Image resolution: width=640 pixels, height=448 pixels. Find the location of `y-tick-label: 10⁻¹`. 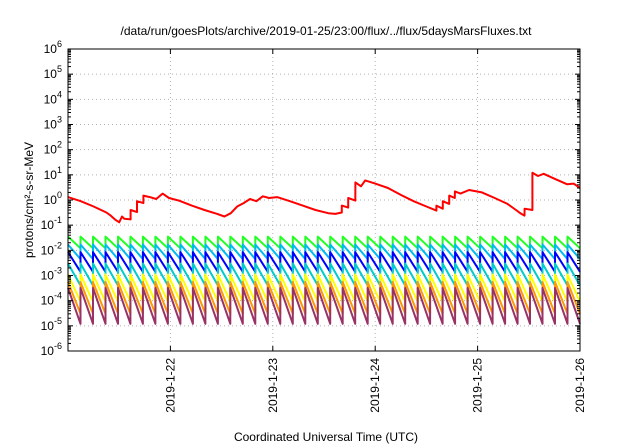

y-tick-label: 10⁻¹ is located at coordinates (51, 223).